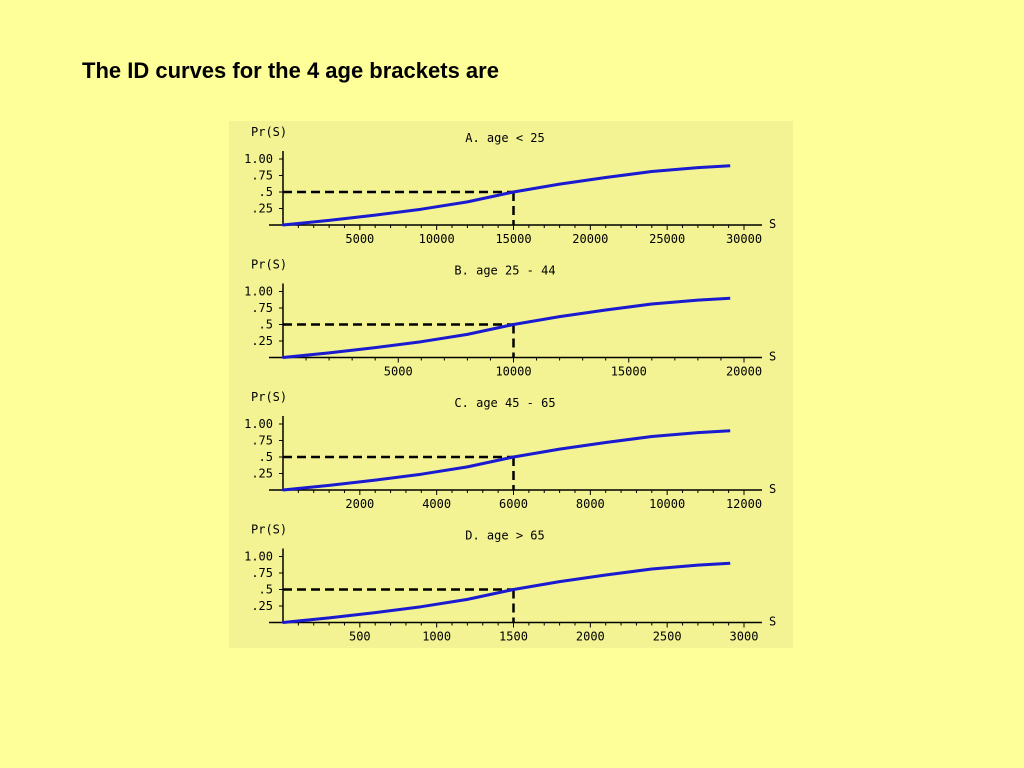  What do you see at coordinates (744, 239) in the screenshot?
I see `x-tick-label: 30000` at bounding box center [744, 239].